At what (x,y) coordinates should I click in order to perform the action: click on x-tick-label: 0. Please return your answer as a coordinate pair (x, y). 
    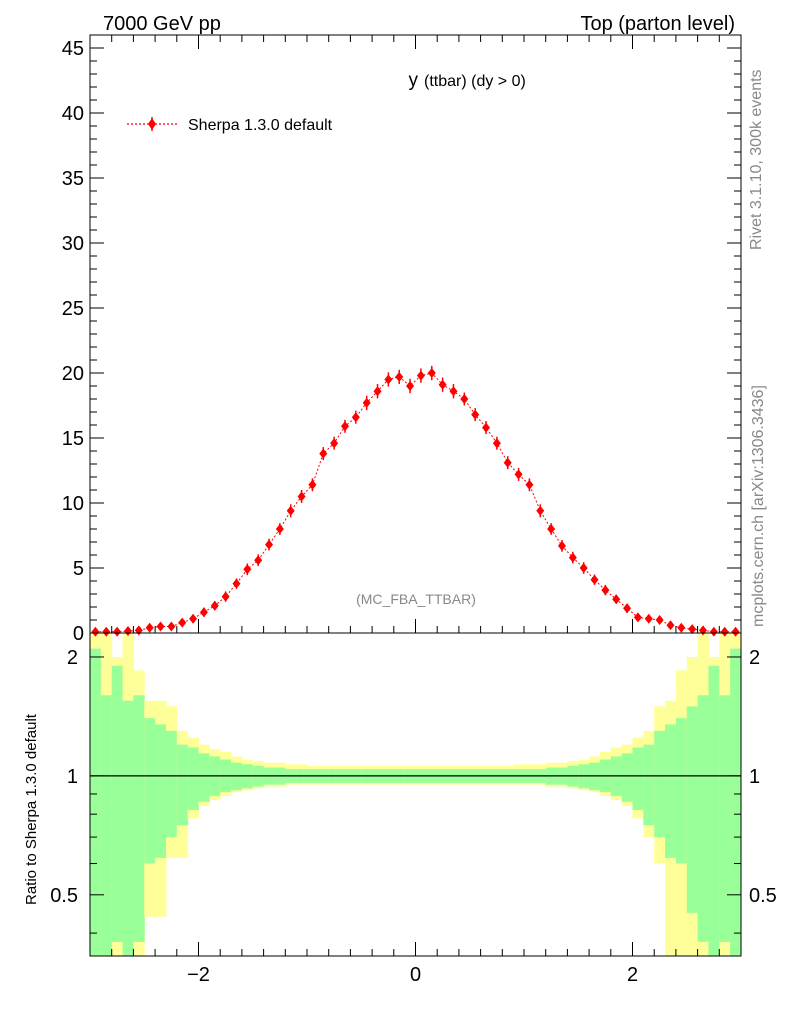
    Looking at the image, I should click on (415, 975).